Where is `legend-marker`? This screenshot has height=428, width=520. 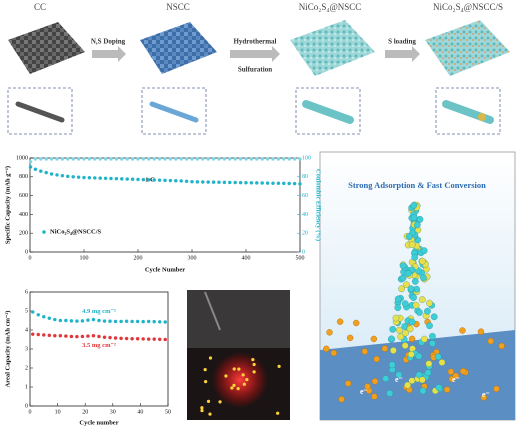
legend-marker is located at coordinates (44, 232).